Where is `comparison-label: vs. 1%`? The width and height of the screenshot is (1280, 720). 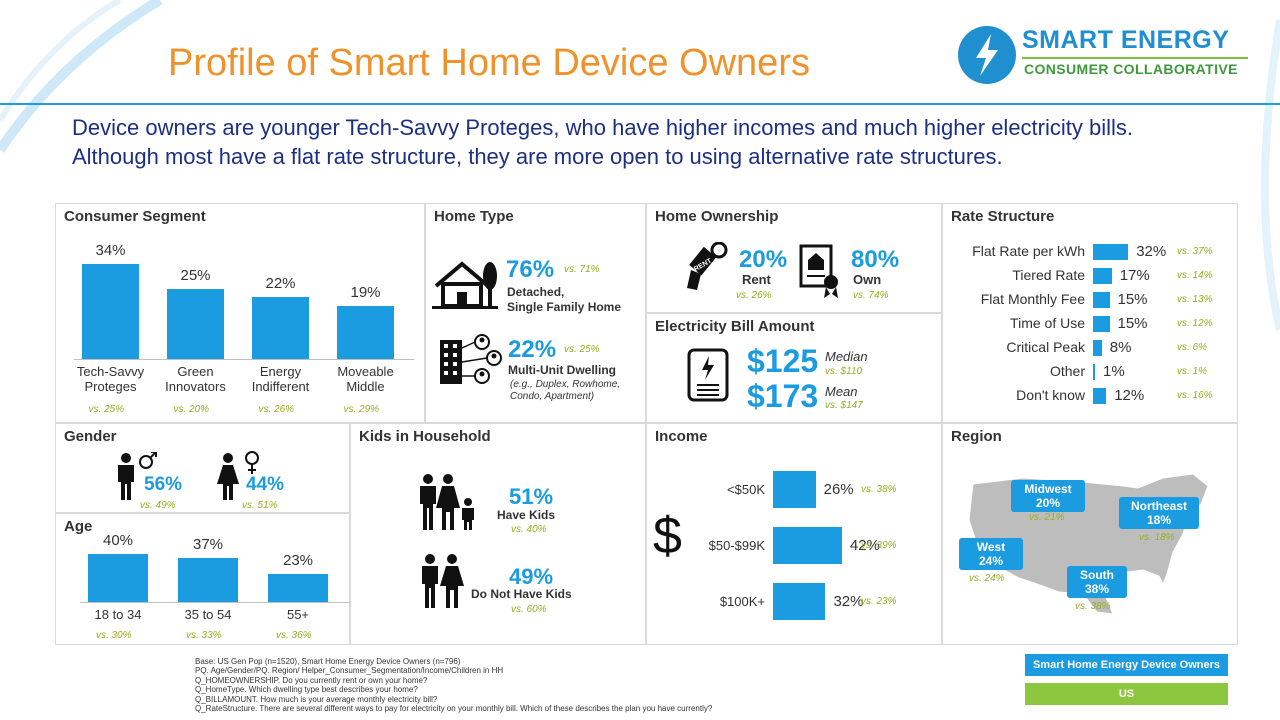 comparison-label: vs. 1% is located at coordinates (1192, 371).